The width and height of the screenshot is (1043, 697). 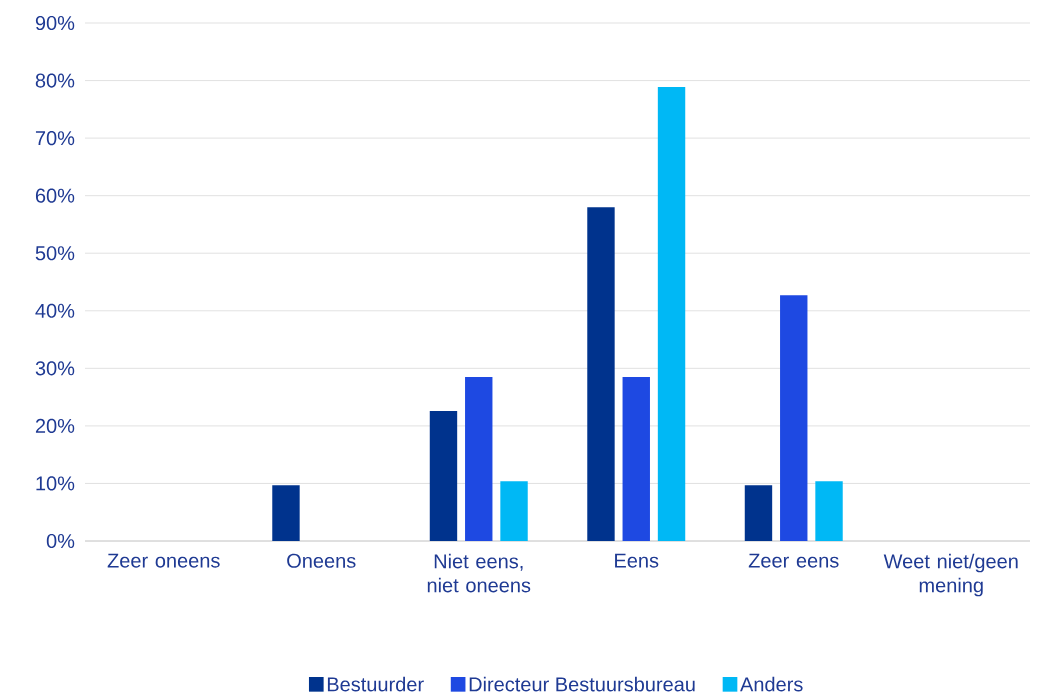 I want to click on x-tick-label: Zeer oneens, so click(x=163, y=560).